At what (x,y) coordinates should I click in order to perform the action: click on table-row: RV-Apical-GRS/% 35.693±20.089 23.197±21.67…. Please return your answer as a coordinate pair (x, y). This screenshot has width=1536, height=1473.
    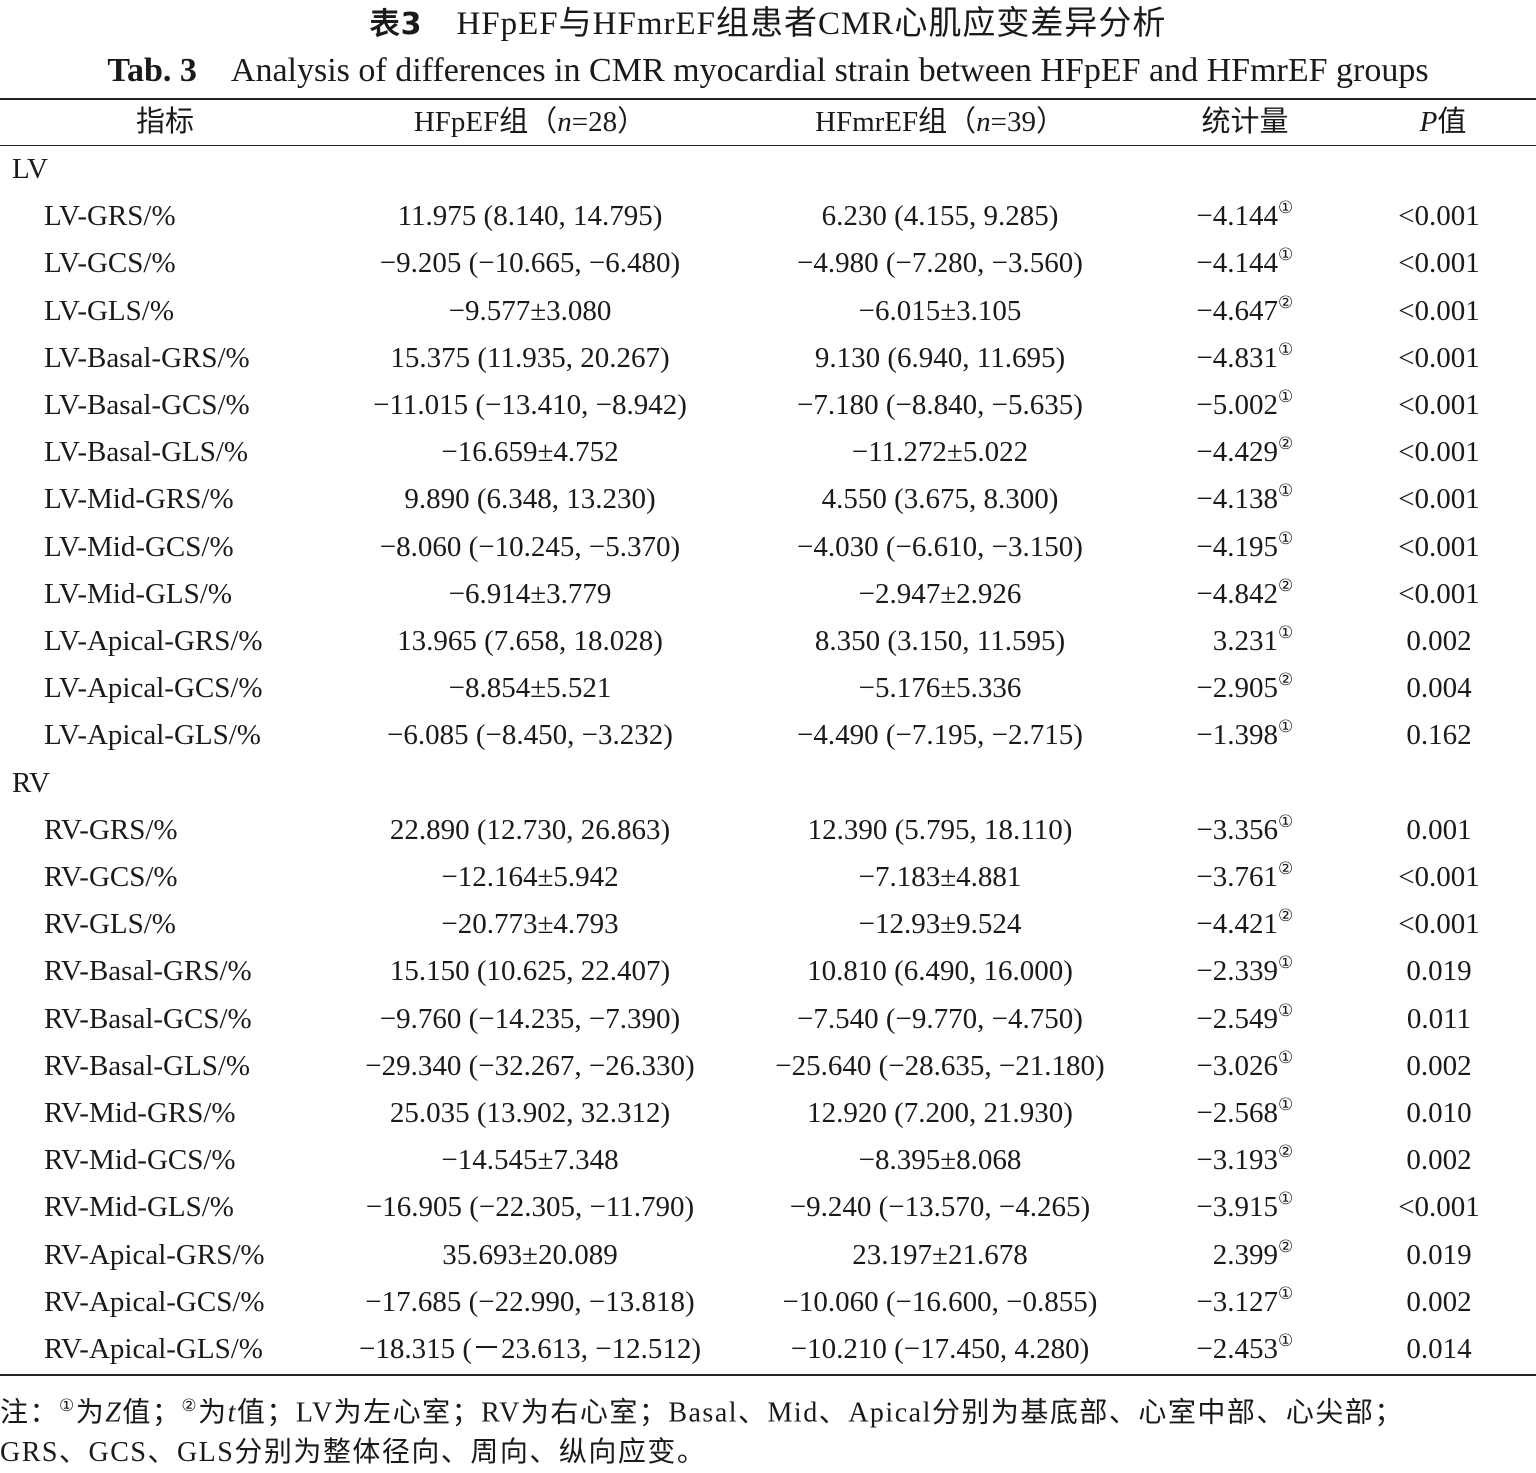
    Looking at the image, I should click on (768, 1255).